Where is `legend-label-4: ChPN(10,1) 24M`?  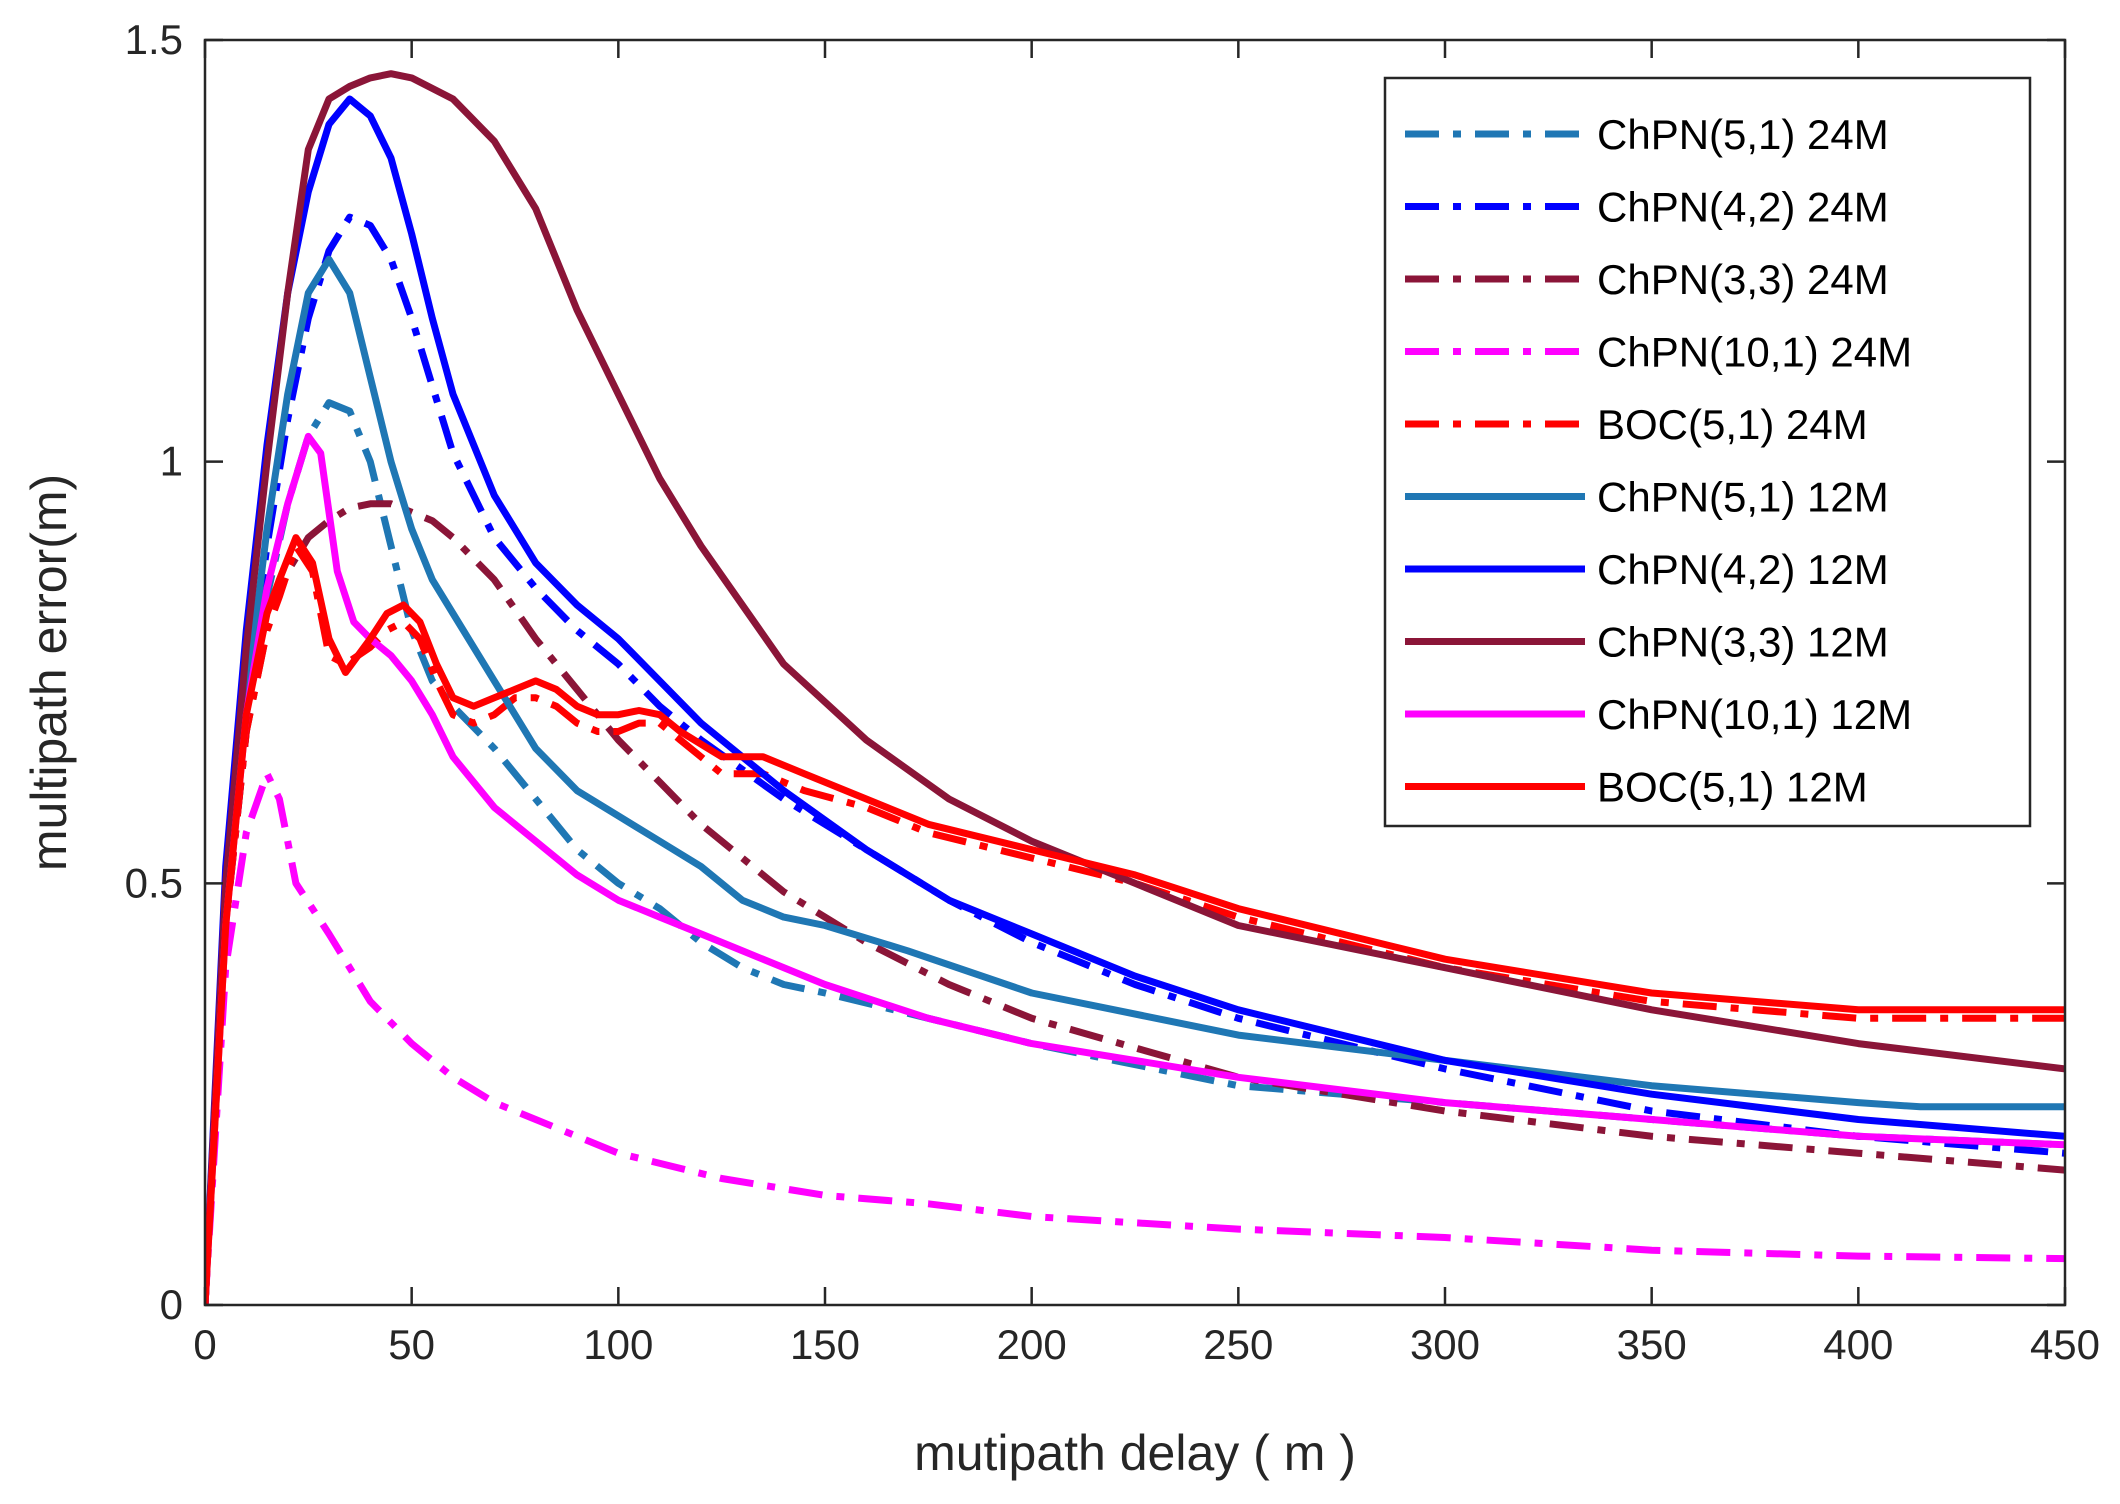 legend-label-4: ChPN(10,1) 24M is located at coordinates (1754, 352).